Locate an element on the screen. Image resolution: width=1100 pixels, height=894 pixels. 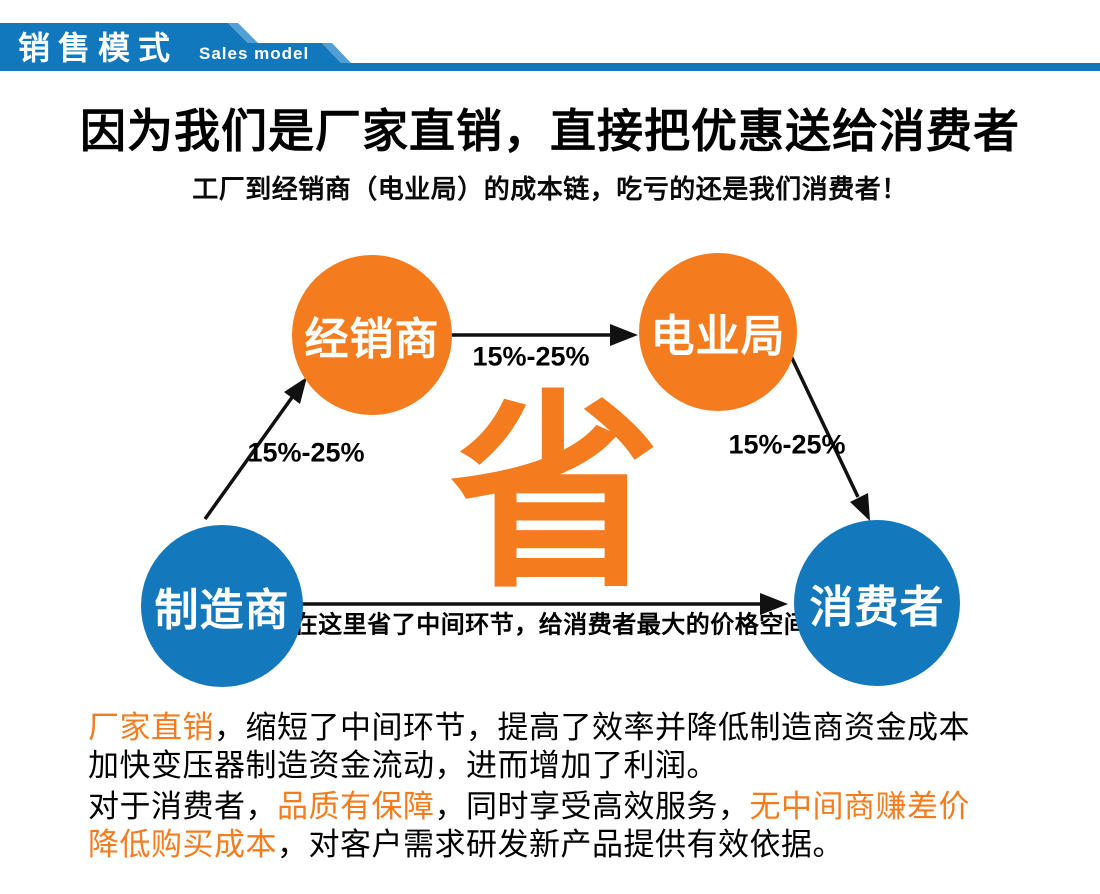
page-subtitle: 工厂到经销商（电业局）的成本链，吃亏的还是我们消费者！ is located at coordinates (550, 189).